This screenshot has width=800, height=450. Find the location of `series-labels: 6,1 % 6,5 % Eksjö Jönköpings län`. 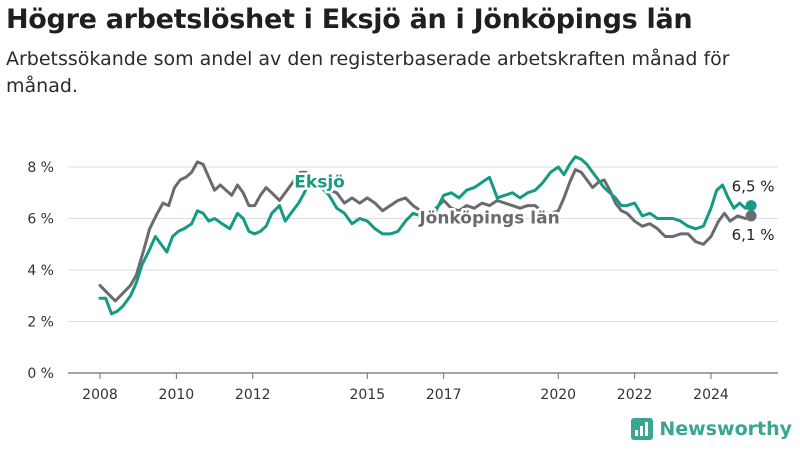

series-labels: 6,1 % 6,5 % Eksjö Jönköpings län is located at coordinates (533, 207).